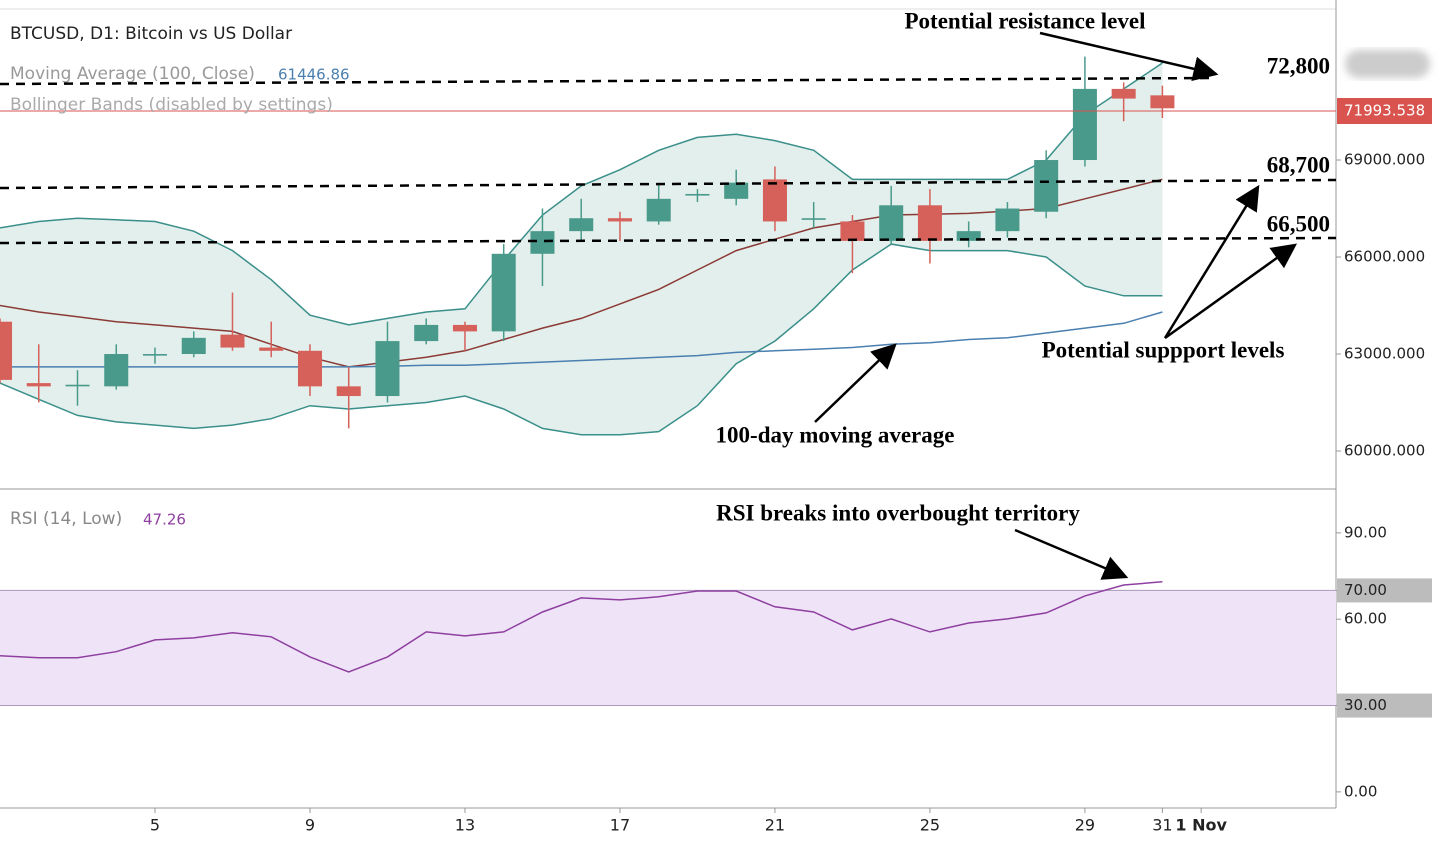 The image size is (1440, 852). What do you see at coordinates (1085, 825) in the screenshot?
I see `x-tick-label: 29` at bounding box center [1085, 825].